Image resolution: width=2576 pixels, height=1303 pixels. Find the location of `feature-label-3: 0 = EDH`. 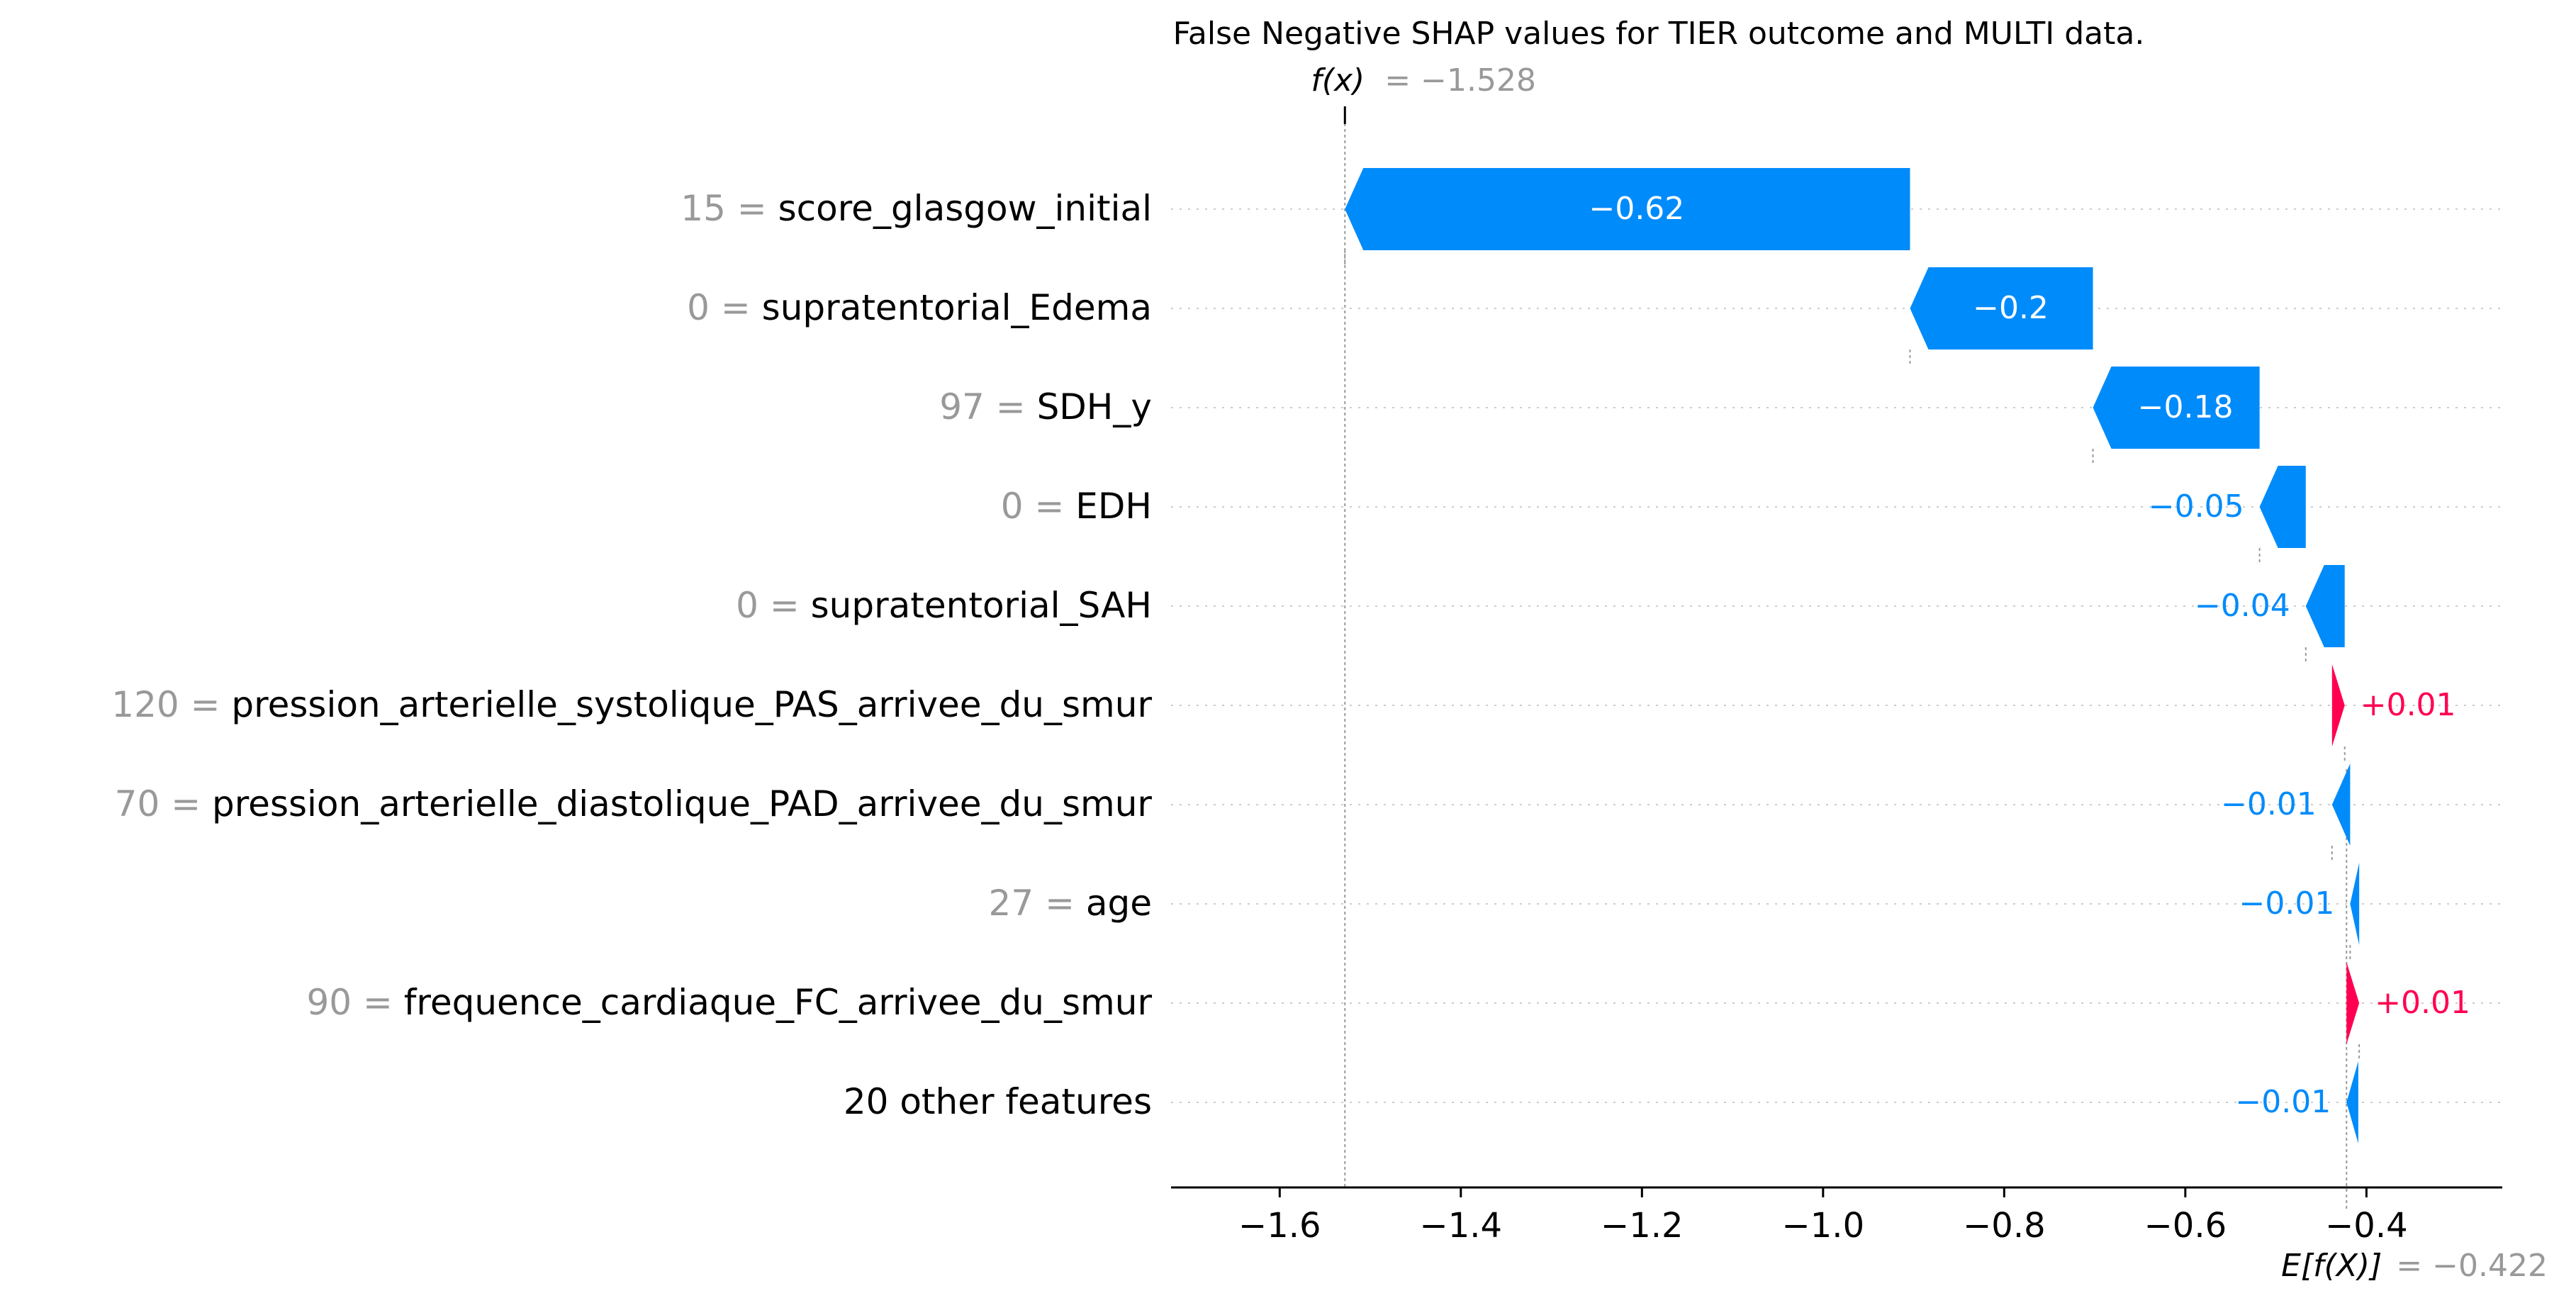

feature-label-3: 0 = EDH is located at coordinates (1076, 506).